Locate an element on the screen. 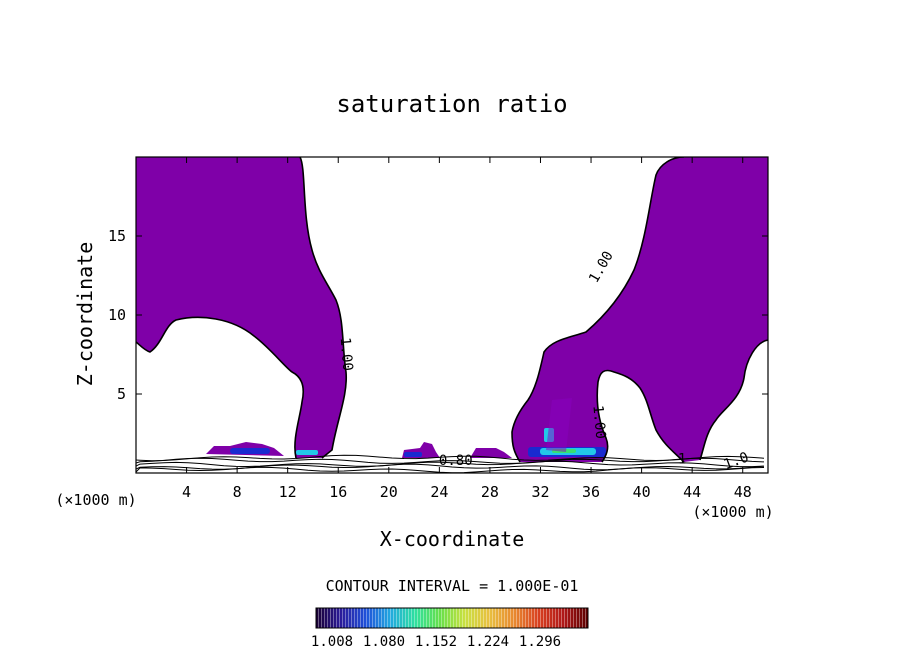  x-unit-right: (×1000 m) is located at coordinates (732, 512).